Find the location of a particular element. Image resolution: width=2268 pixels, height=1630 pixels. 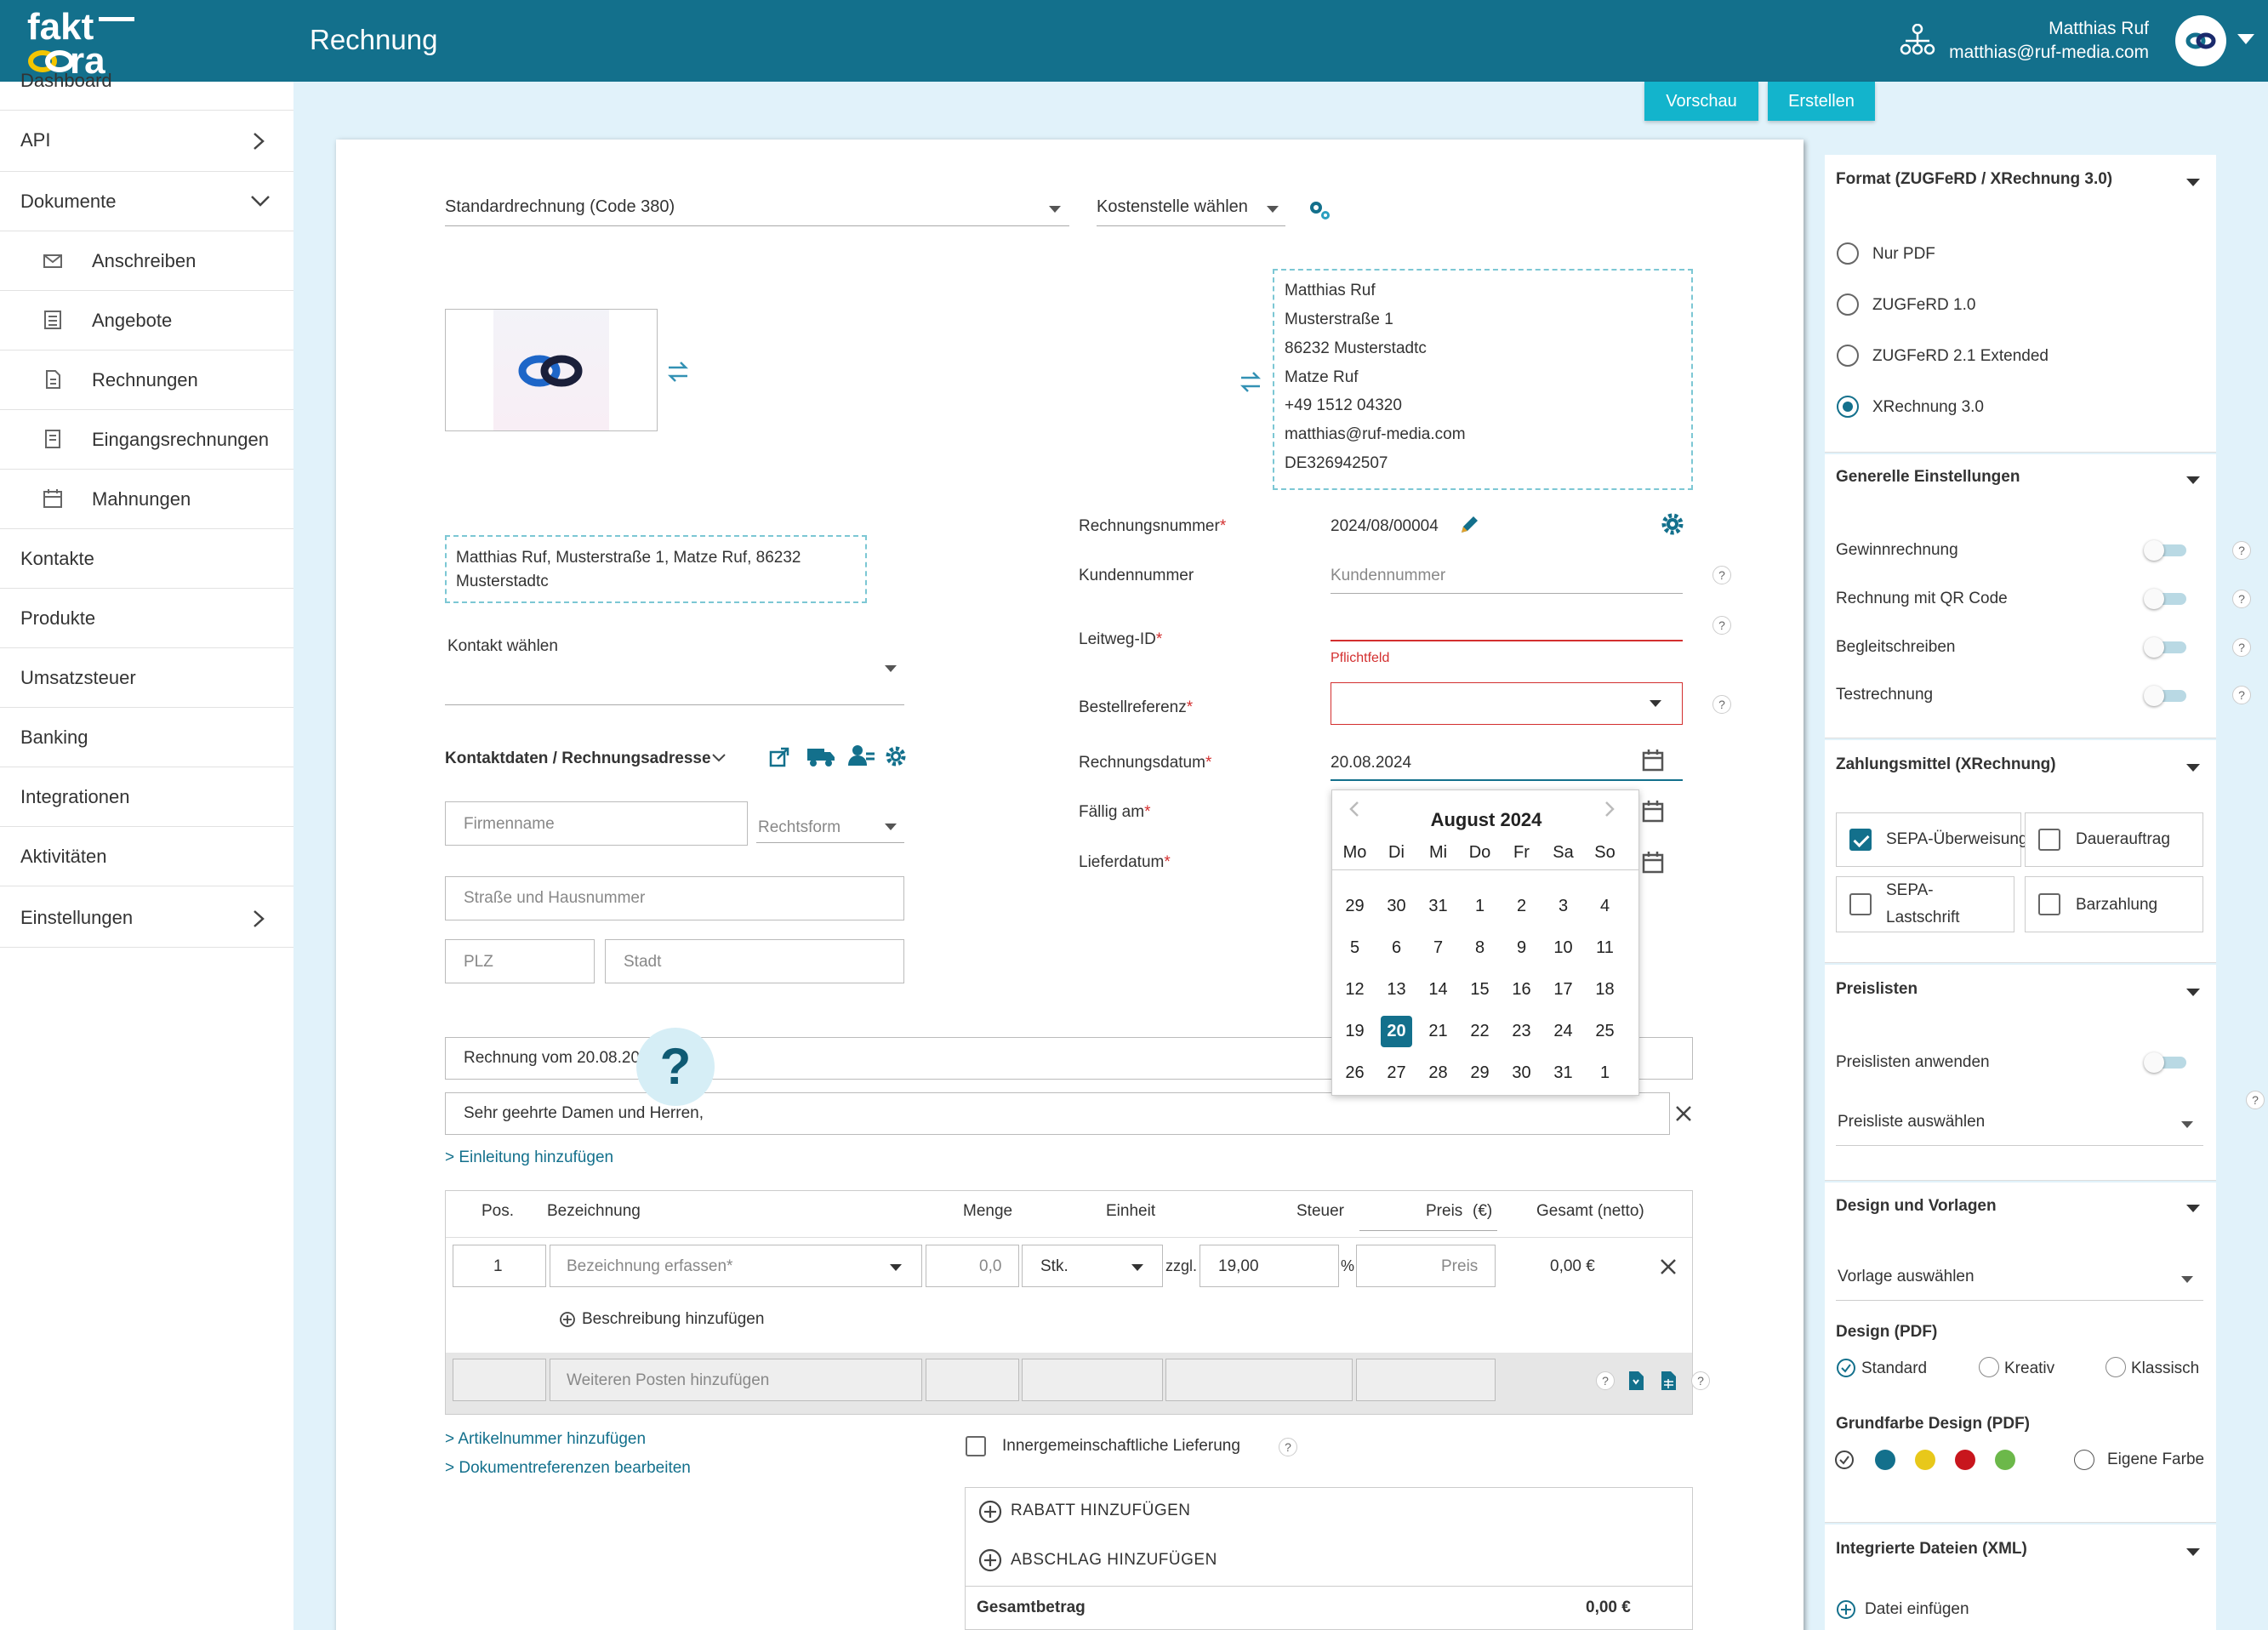

recipient-address-box is located at coordinates (656, 569).